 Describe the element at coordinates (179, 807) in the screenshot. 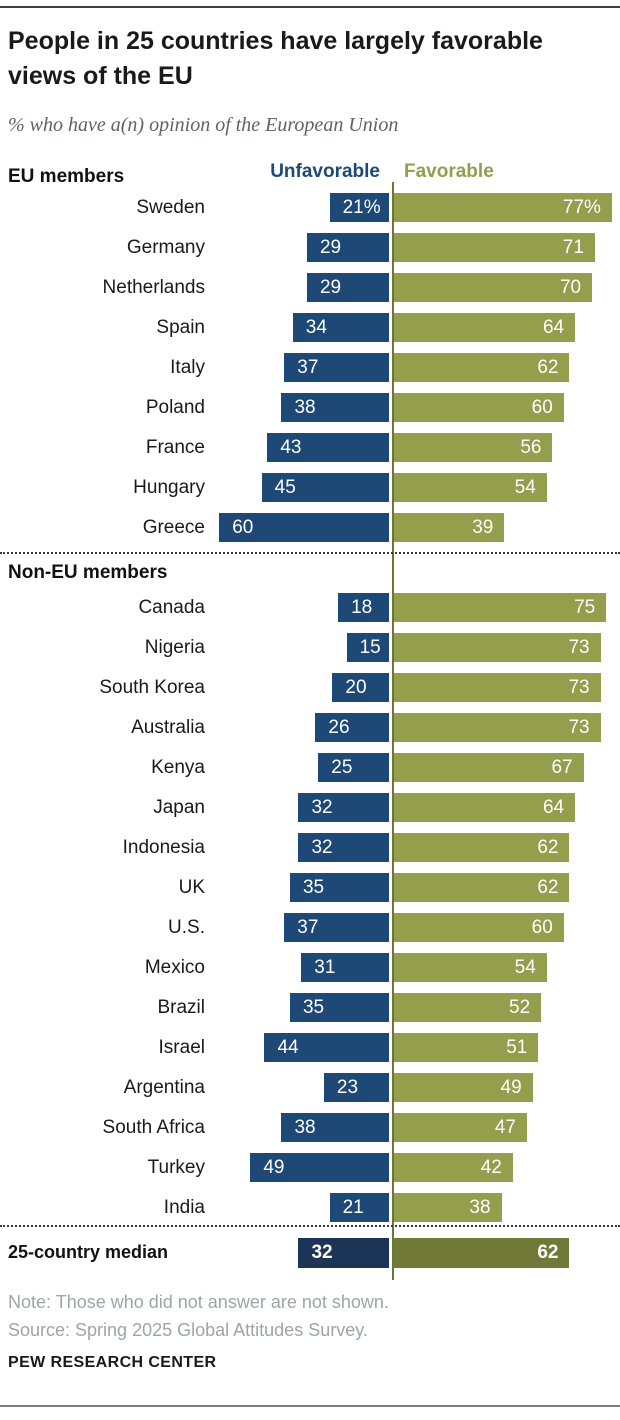

I see `country-label: Japan` at that location.